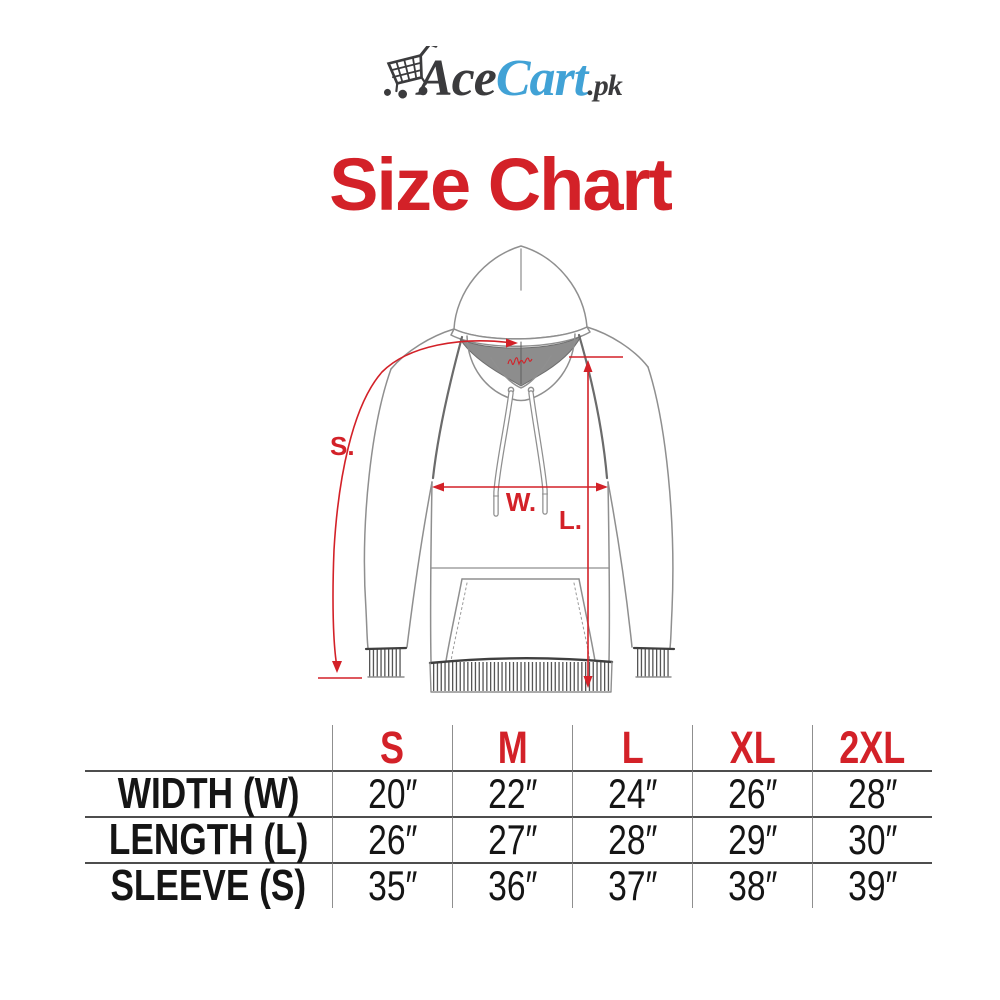  I want to click on row-label-text: SLEEVE (S), so click(208, 885).